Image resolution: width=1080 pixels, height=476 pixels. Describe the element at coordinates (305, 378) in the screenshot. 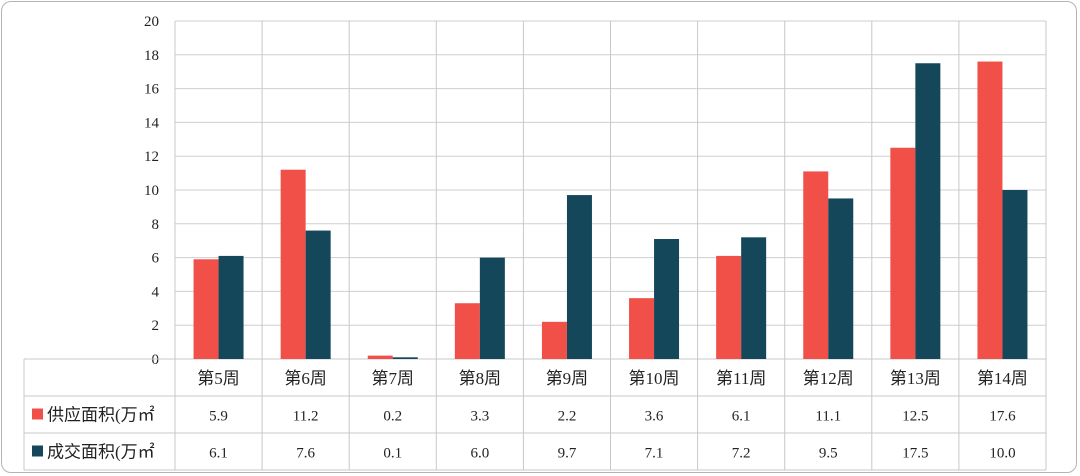

I see `category-label: 第6周` at that location.